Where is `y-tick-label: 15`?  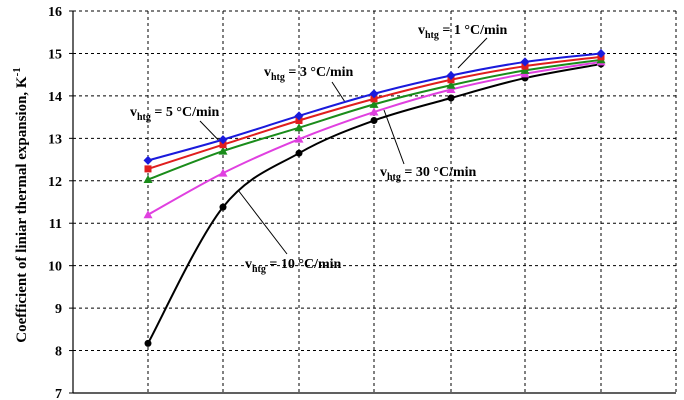
y-tick-label: 15 is located at coordinates (55, 54).